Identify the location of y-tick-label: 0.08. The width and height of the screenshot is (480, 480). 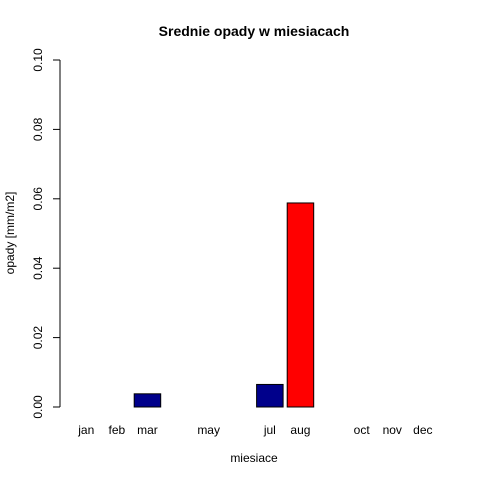
(38, 129).